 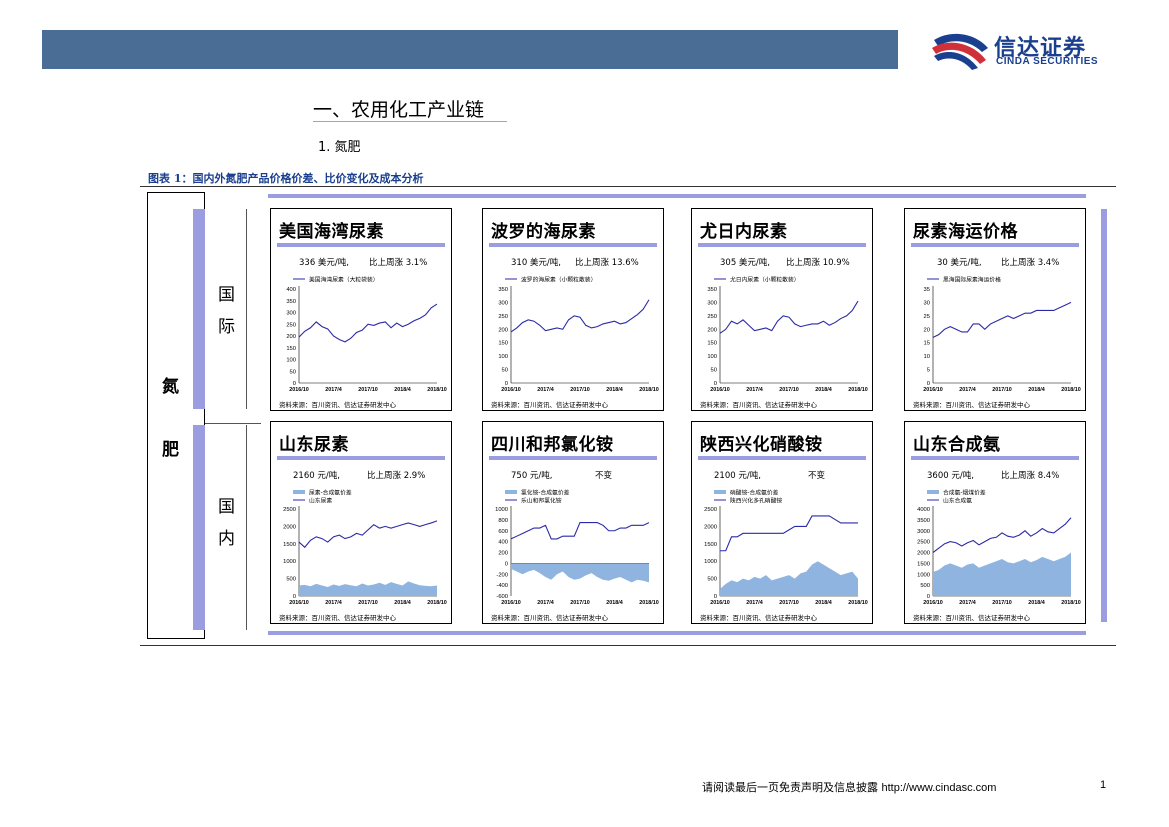 I want to click on y-tick-label: -600, so click(x=502, y=597).